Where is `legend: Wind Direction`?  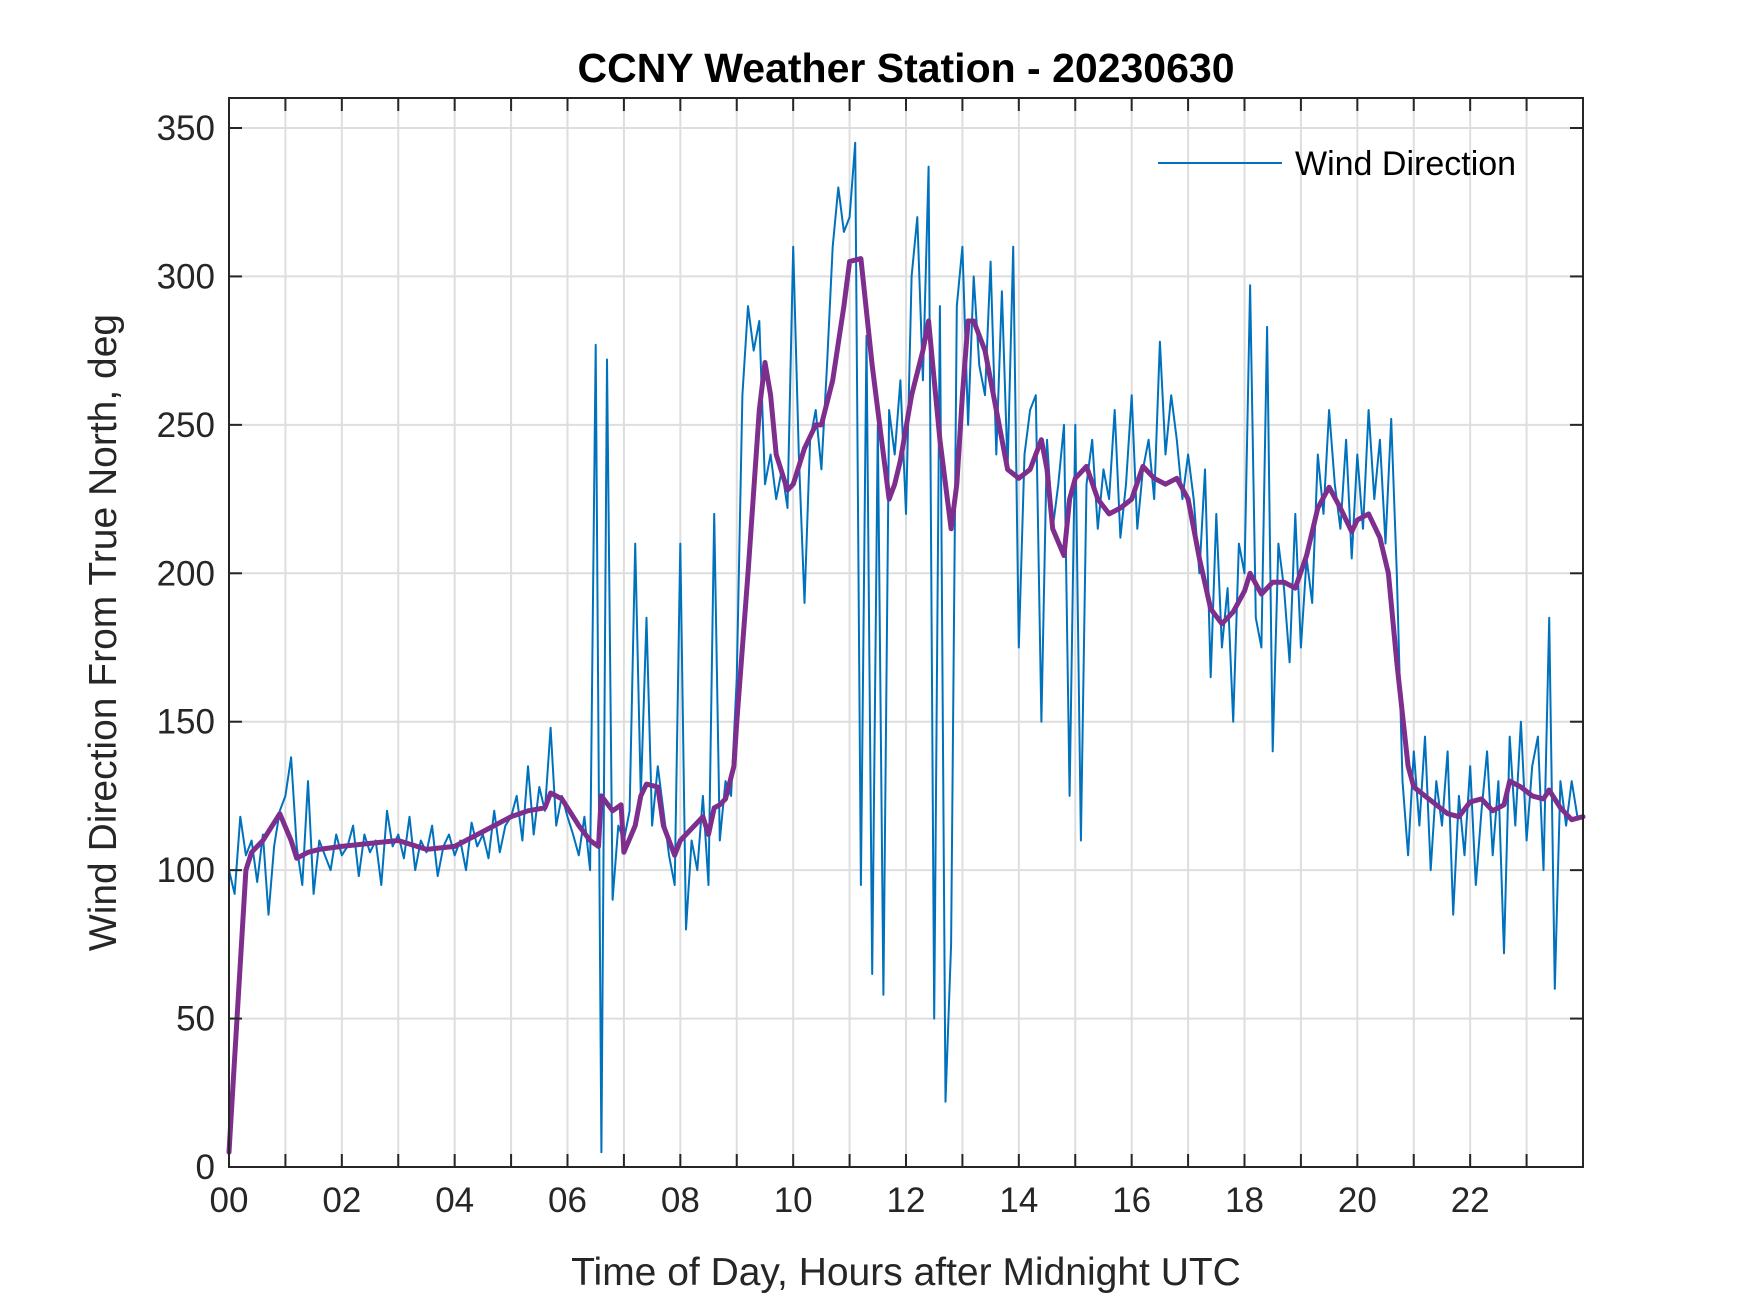 legend: Wind Direction is located at coordinates (1337, 164).